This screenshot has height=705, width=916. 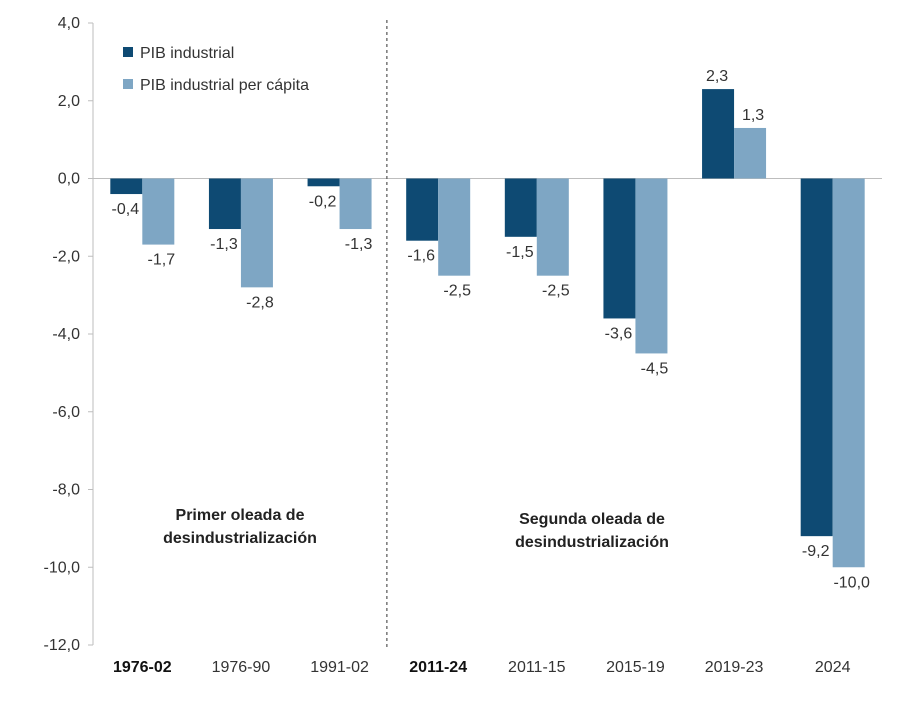 What do you see at coordinates (655, 368) in the screenshot?
I see `data-label: -4,5` at bounding box center [655, 368].